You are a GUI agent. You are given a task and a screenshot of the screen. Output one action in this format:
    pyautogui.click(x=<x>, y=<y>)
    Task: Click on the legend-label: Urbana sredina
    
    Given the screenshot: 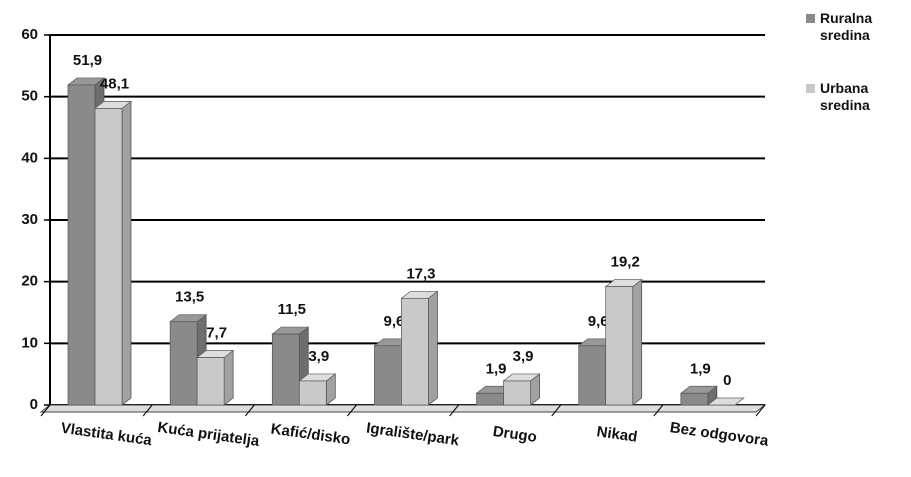 What is the action you would take?
    pyautogui.click(x=845, y=96)
    